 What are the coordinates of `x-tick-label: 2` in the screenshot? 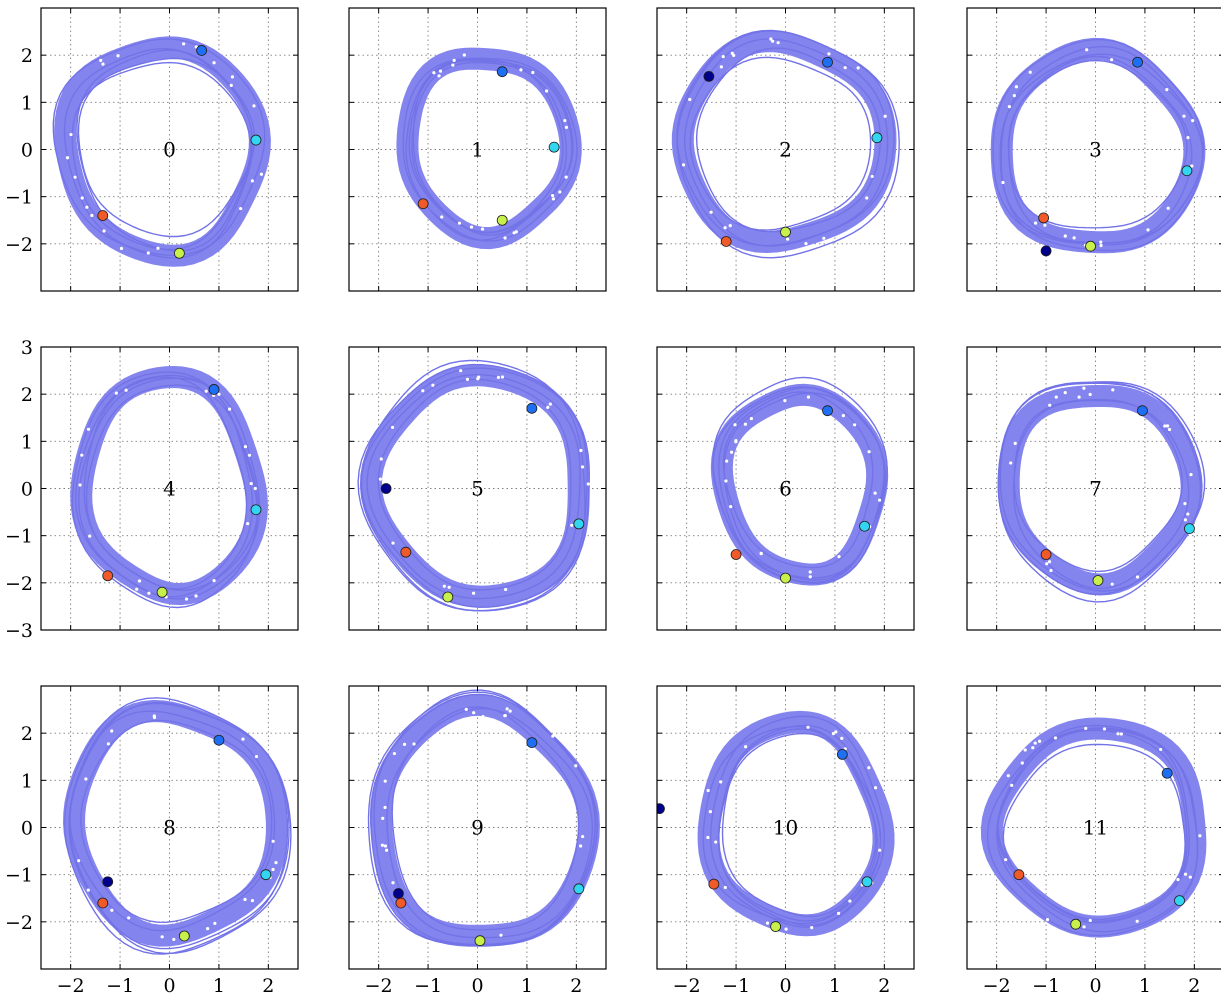 It's located at (268, 986).